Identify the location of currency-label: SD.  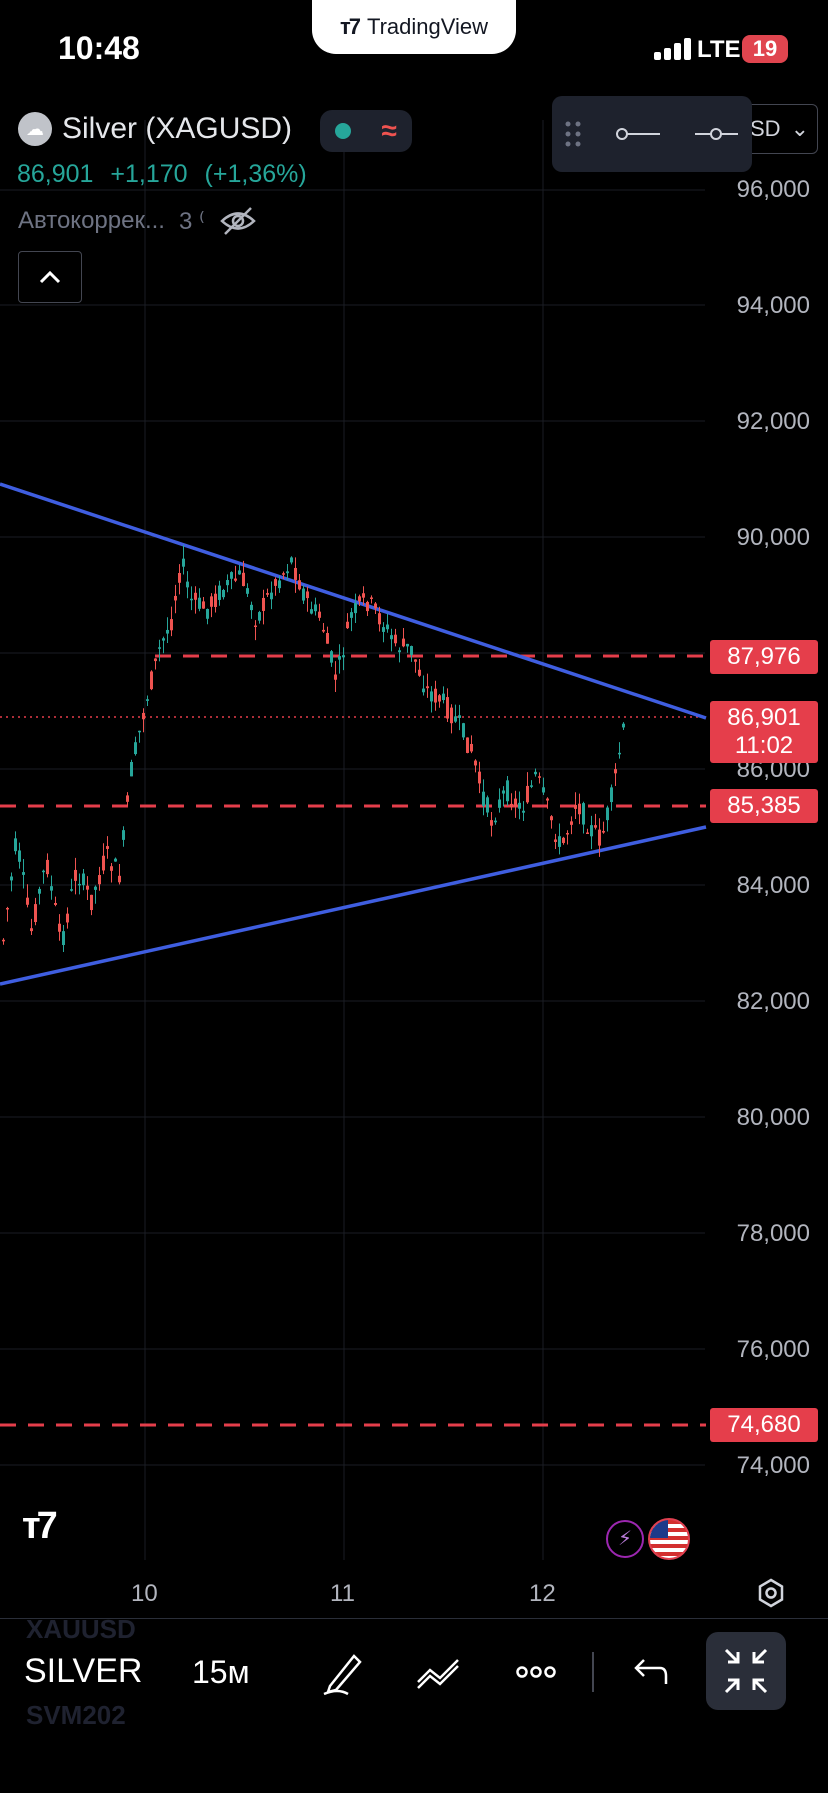
(765, 128).